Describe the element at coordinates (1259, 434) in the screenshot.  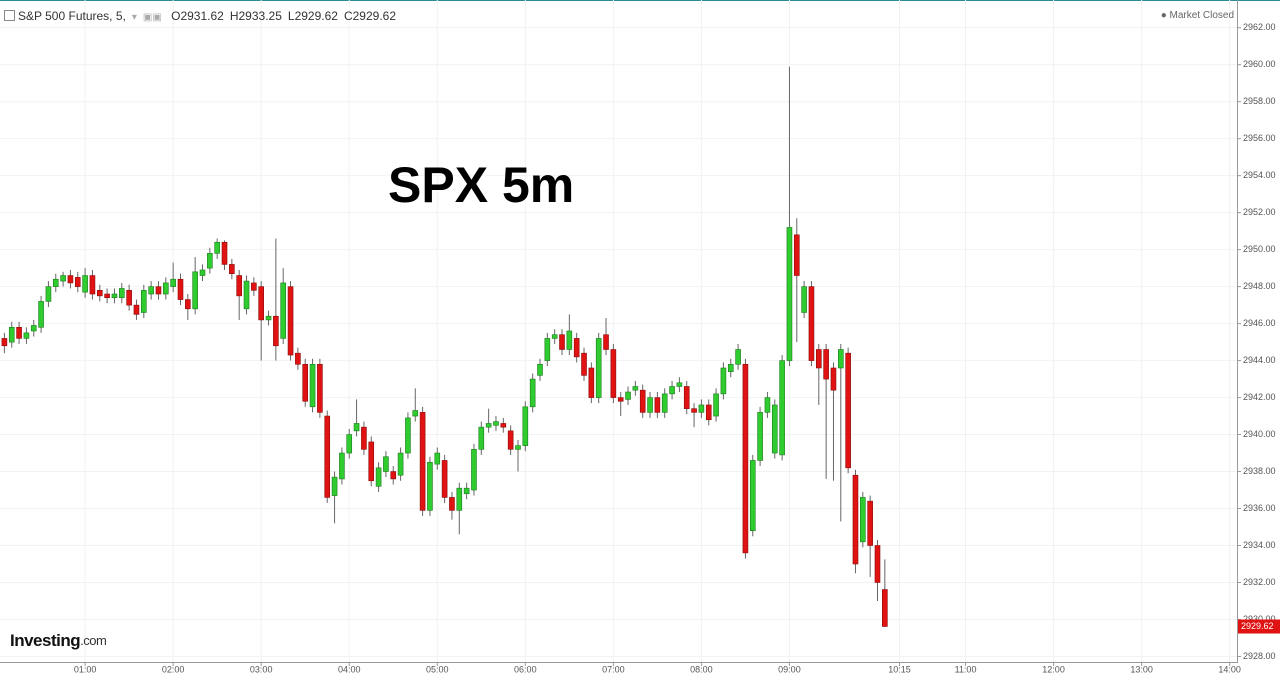
I see `y-tick-label: 2940.00` at that location.